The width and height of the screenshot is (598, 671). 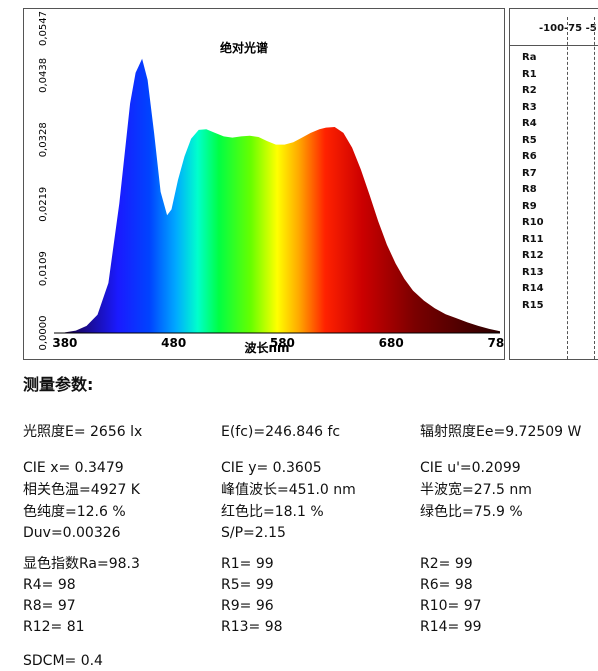 I want to click on cri-row-label: R2, so click(x=529, y=90).